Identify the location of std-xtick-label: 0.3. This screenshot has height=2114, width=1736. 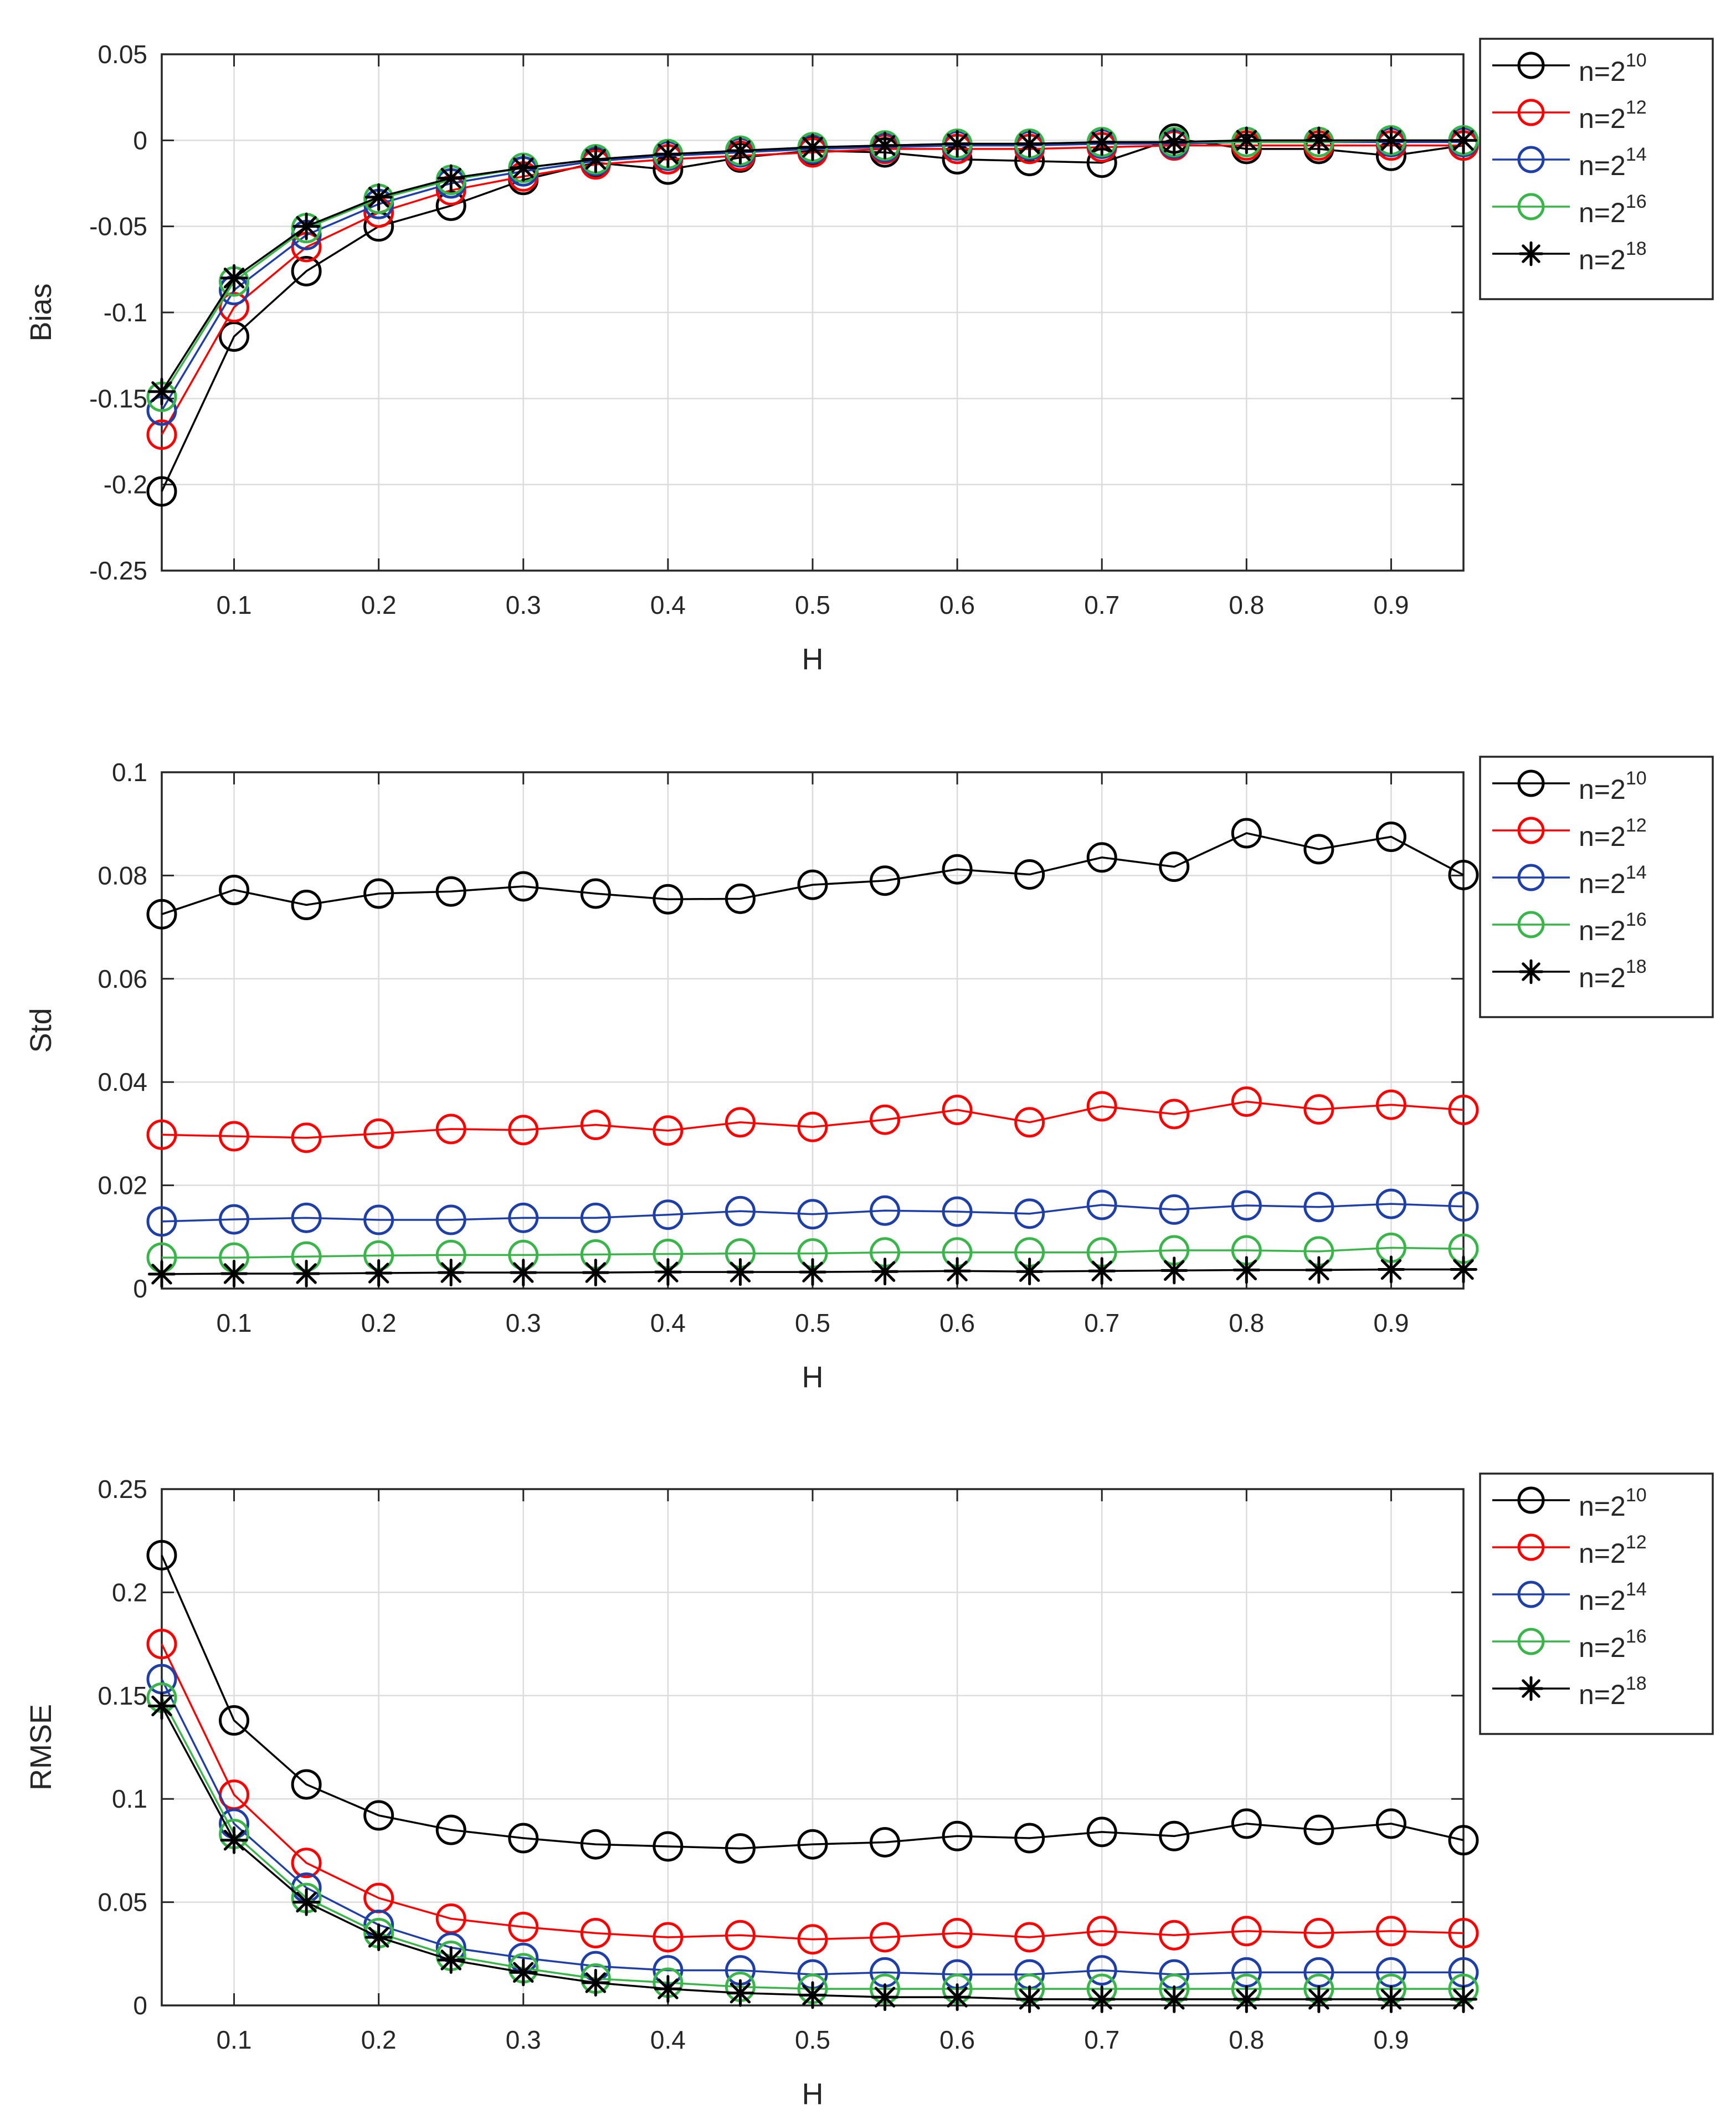
(523, 1323).